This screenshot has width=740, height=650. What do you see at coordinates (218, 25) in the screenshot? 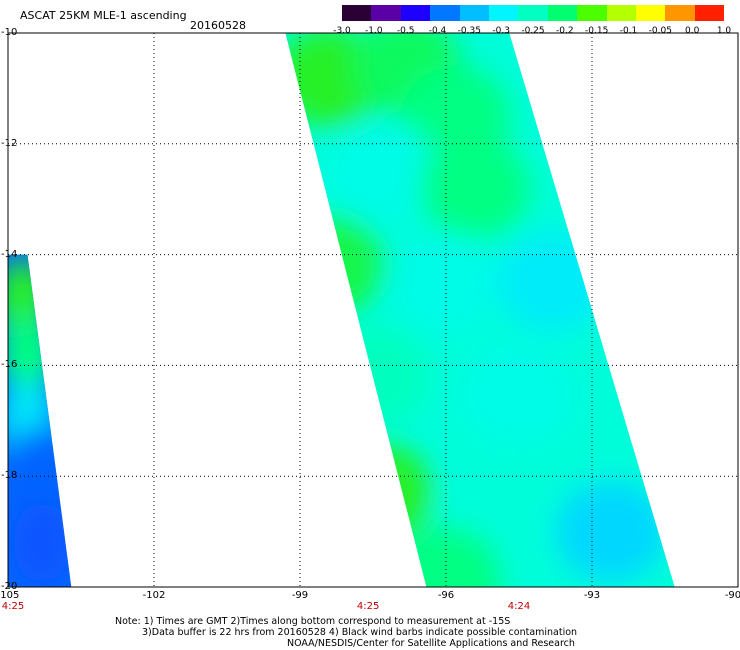
I see `map-date: 20160528` at bounding box center [218, 25].